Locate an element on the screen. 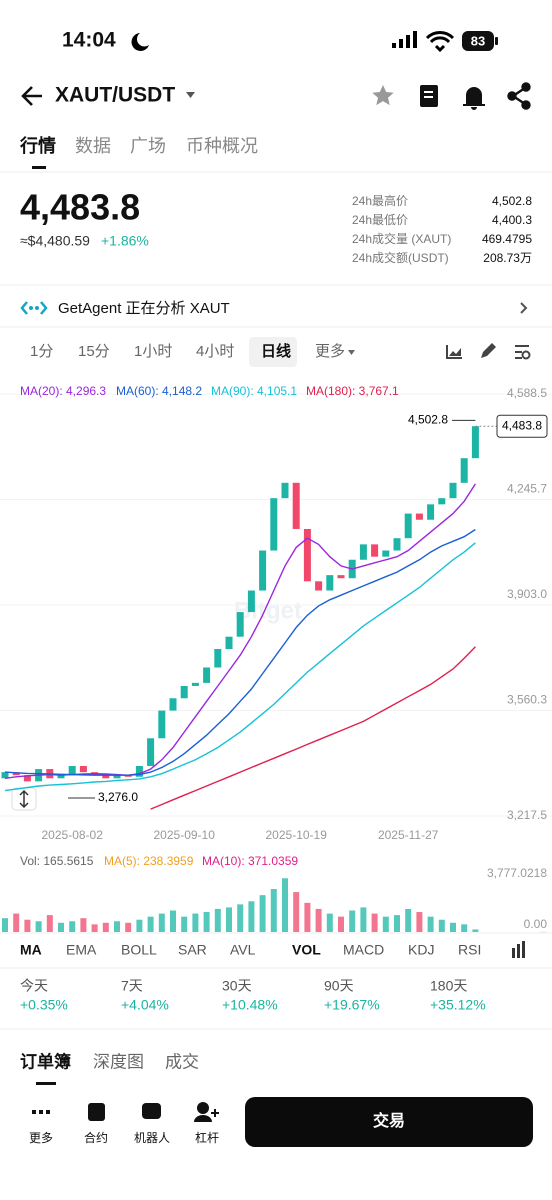 Image resolution: width=552 pixels, height=1200 pixels. page-tab: 数据 is located at coordinates (93, 146).